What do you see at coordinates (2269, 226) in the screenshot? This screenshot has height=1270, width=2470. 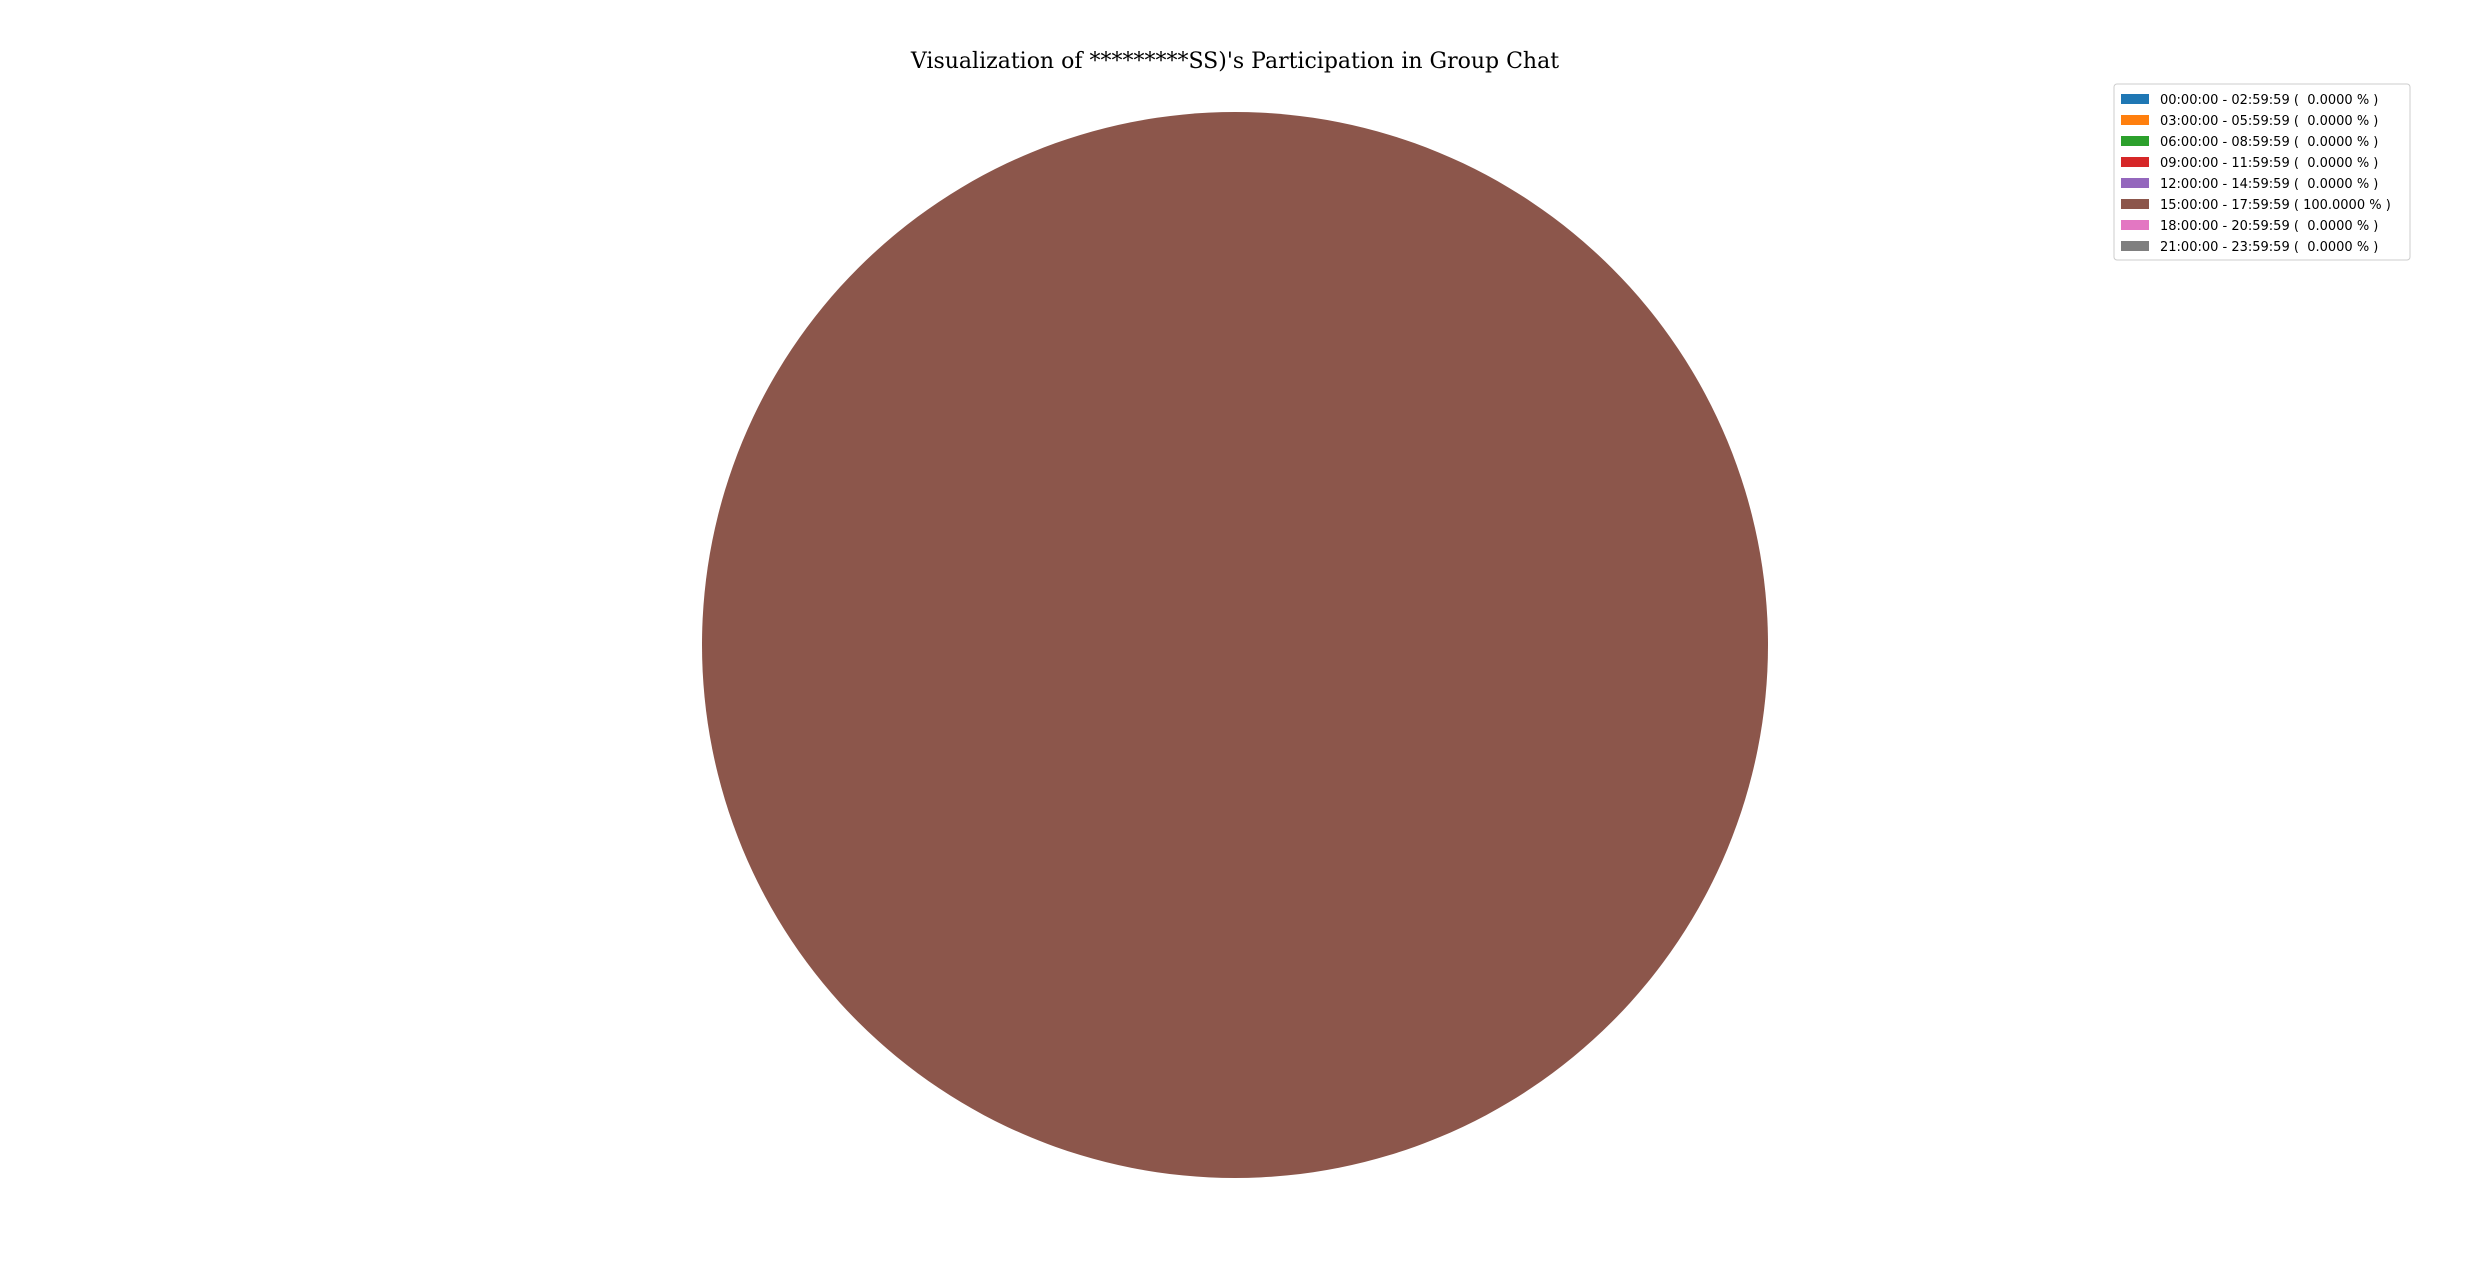 I see `legend-label-6: 18:00:00 - 20:59:59 ( 0.0000 % )` at bounding box center [2269, 226].